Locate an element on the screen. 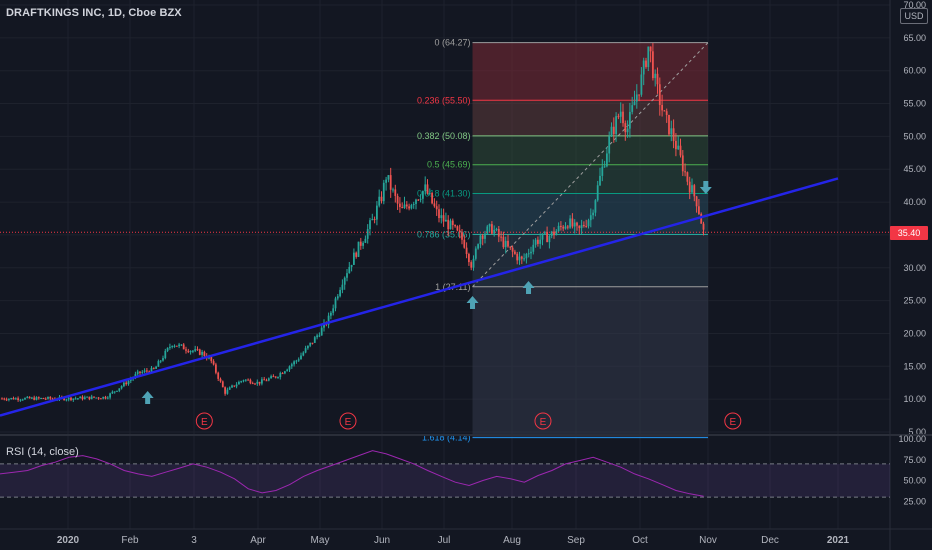 The width and height of the screenshot is (932, 550). currency-badge: USD is located at coordinates (914, 16).